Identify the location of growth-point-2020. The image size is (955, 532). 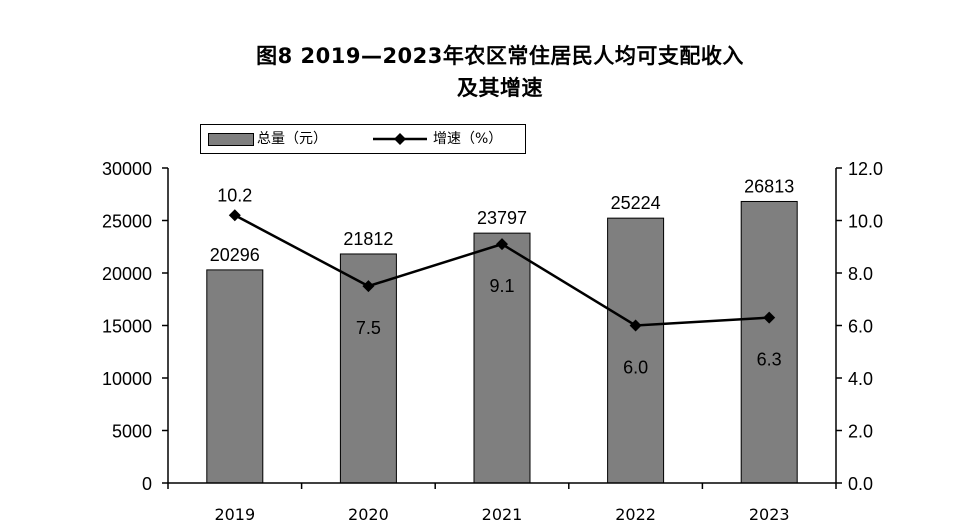
(368, 286).